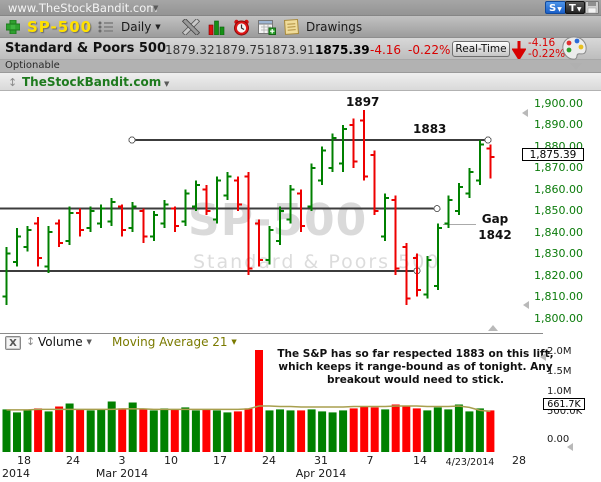  What do you see at coordinates (558, 439) in the screenshot?
I see `volume-axis-label: 0.00` at bounding box center [558, 439].